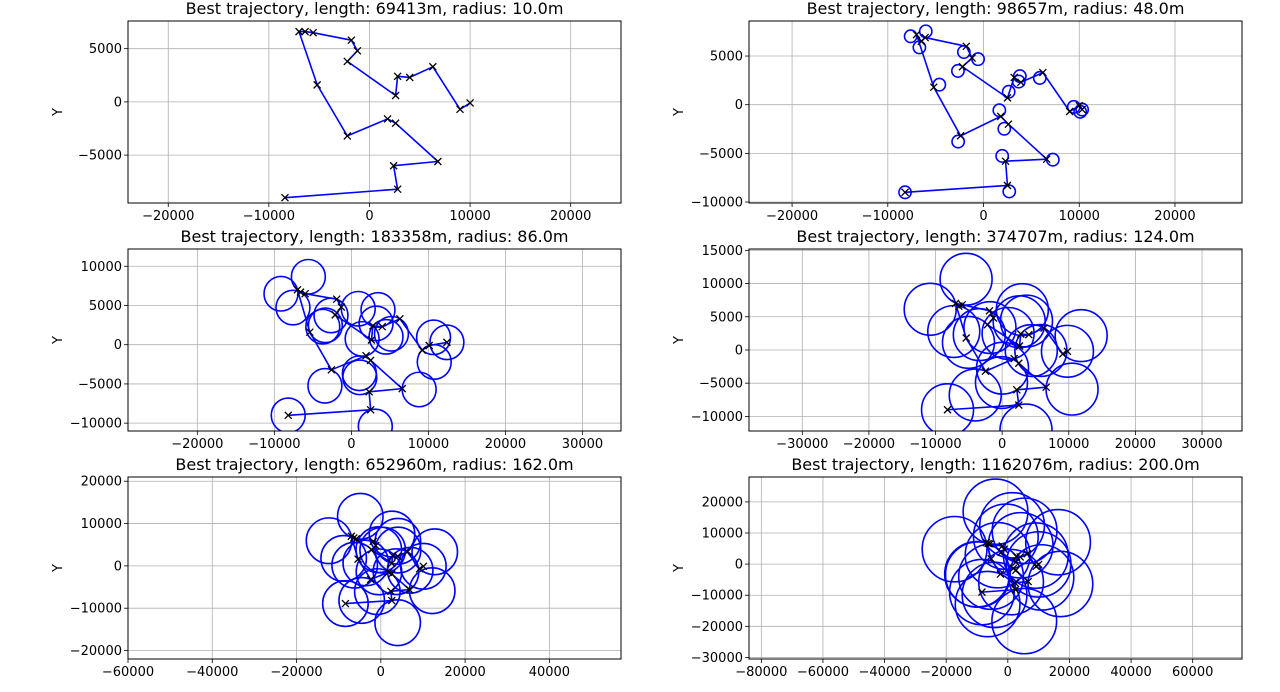 The image size is (1280, 692). Describe the element at coordinates (105, 49) in the screenshot. I see `y-tick-label: 5000` at that location.